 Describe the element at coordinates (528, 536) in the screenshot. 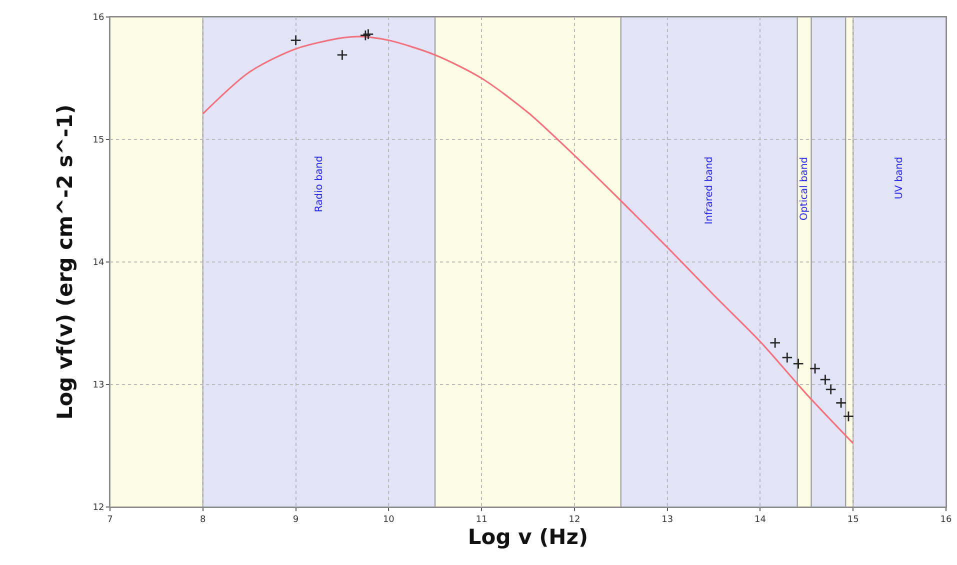

I see `x-axis-title: Log v (Hz)` at that location.